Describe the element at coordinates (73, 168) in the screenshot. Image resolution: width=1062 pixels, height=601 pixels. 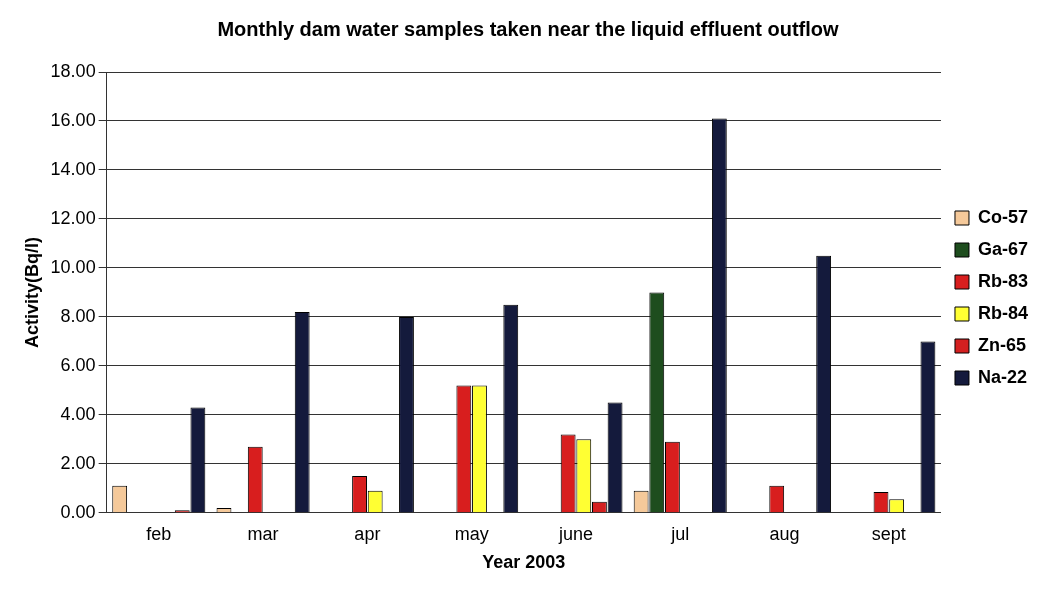
I see `y-tick-label: 14.00` at that location.